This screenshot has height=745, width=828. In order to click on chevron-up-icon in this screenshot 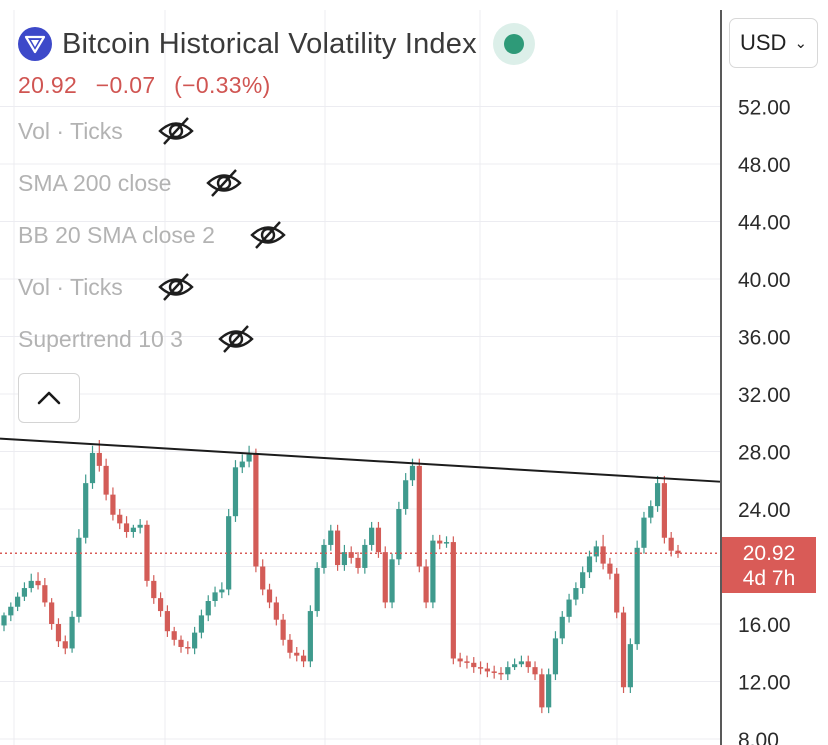, I will do `click(49, 398)`.